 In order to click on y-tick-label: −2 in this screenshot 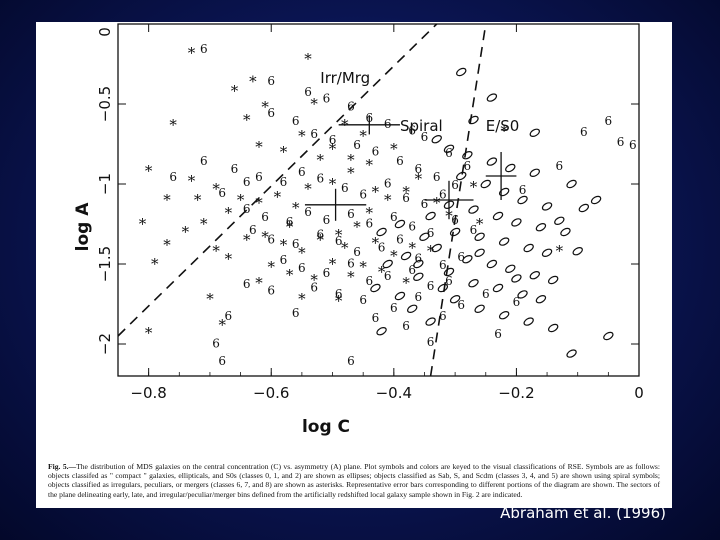, I will do `click(105, 344)`.